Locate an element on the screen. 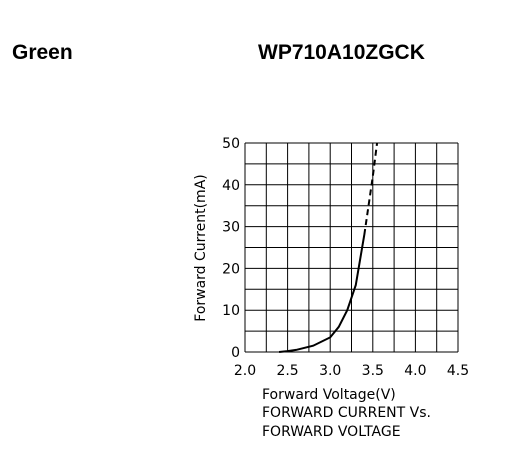 Image resolution: width=513 pixels, height=462 pixels. y-tick-label: 30 is located at coordinates (231, 228).